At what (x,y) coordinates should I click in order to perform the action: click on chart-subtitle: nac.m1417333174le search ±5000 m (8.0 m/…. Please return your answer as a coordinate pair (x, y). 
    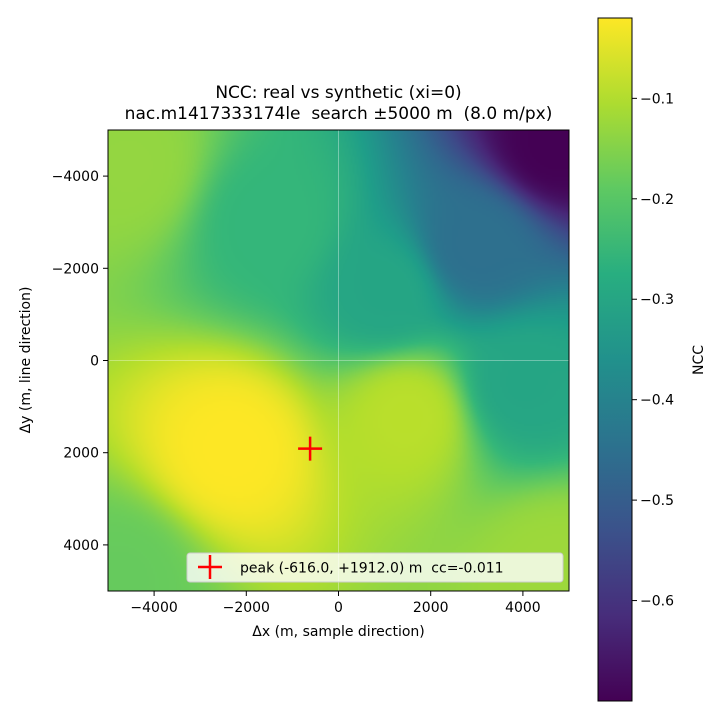
    Looking at the image, I should click on (339, 114).